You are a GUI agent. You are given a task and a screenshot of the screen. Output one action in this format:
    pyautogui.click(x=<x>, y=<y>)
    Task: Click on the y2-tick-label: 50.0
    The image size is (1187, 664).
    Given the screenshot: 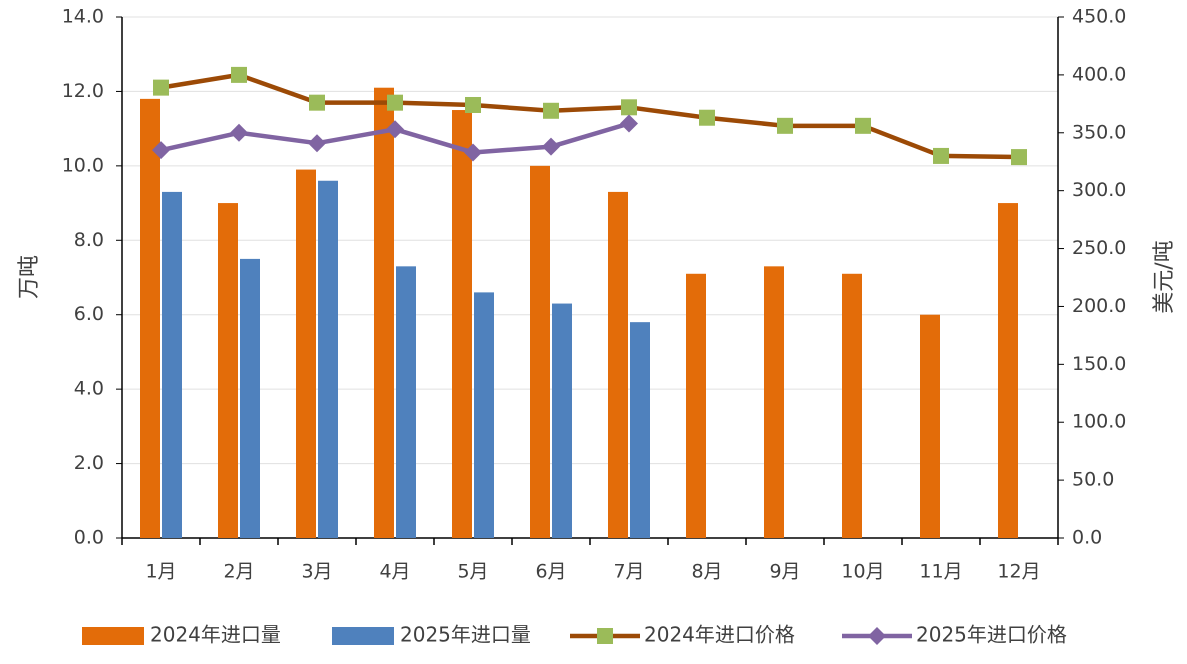 What is the action you would take?
    pyautogui.click(x=1093, y=480)
    